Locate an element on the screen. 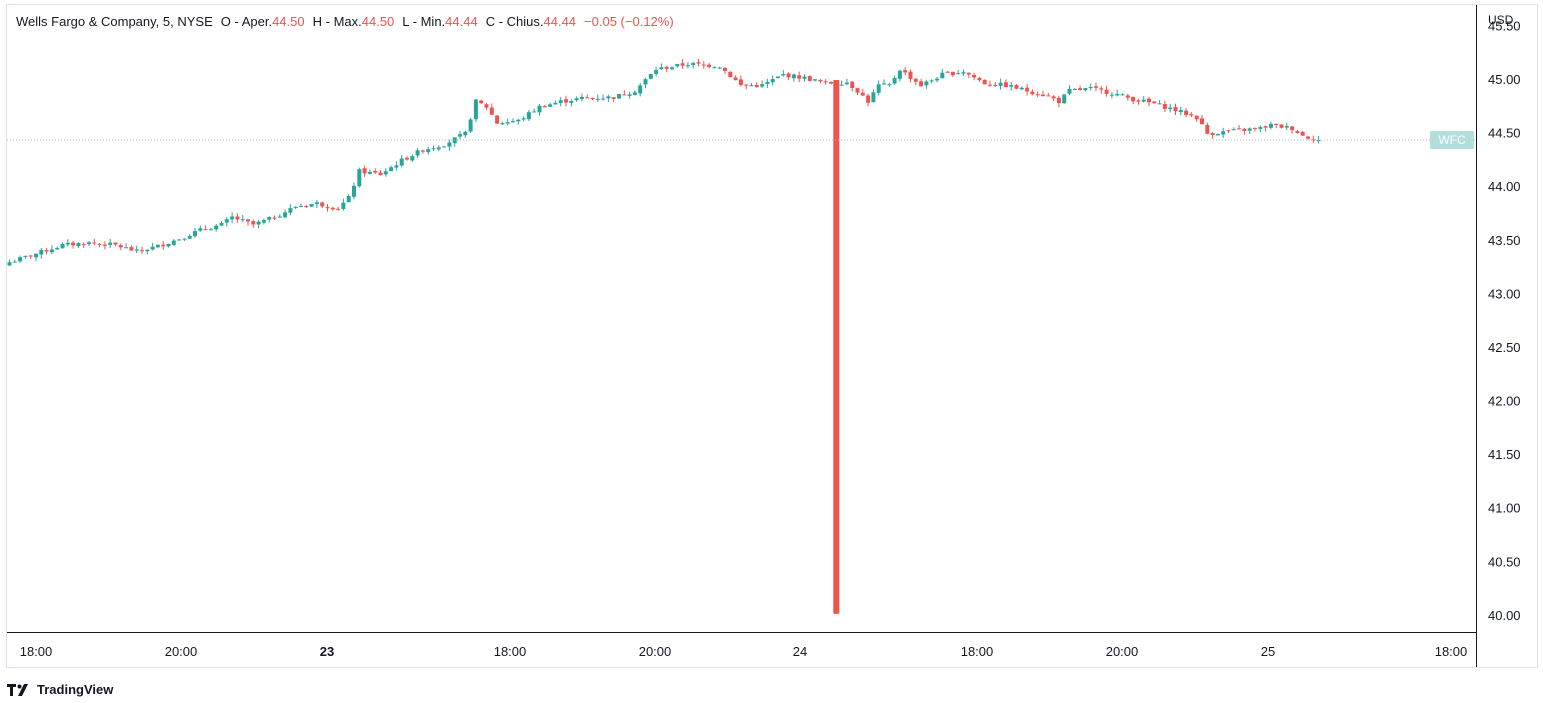 This screenshot has height=703, width=1543. legend-close-value: 44.44 is located at coordinates (560, 21).